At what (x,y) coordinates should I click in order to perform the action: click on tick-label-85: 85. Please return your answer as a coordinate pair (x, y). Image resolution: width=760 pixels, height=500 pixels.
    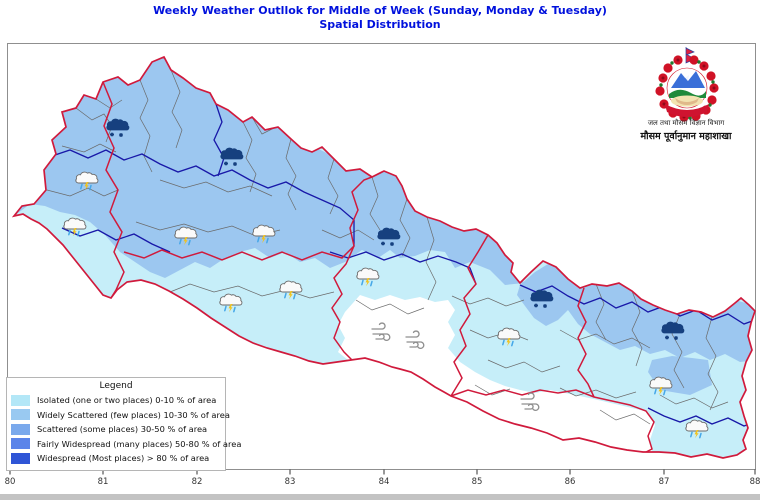
    Looking at the image, I should click on (477, 482).